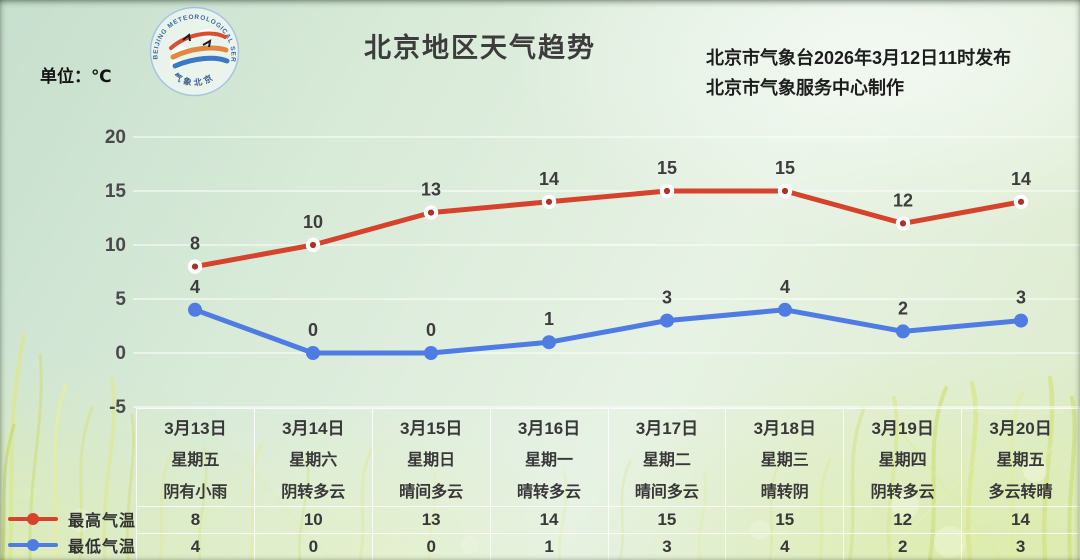 This screenshot has width=1080, height=560. Describe the element at coordinates (549, 319) in the screenshot. I see `data-point-label: 1` at that location.